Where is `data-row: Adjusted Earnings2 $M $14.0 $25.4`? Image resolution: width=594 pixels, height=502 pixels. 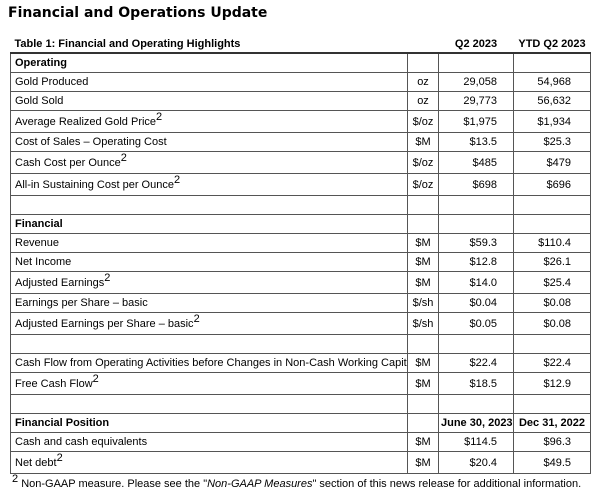
data-row: Adjusted Earnings2 $M $14.0 $25.4 is located at coordinates (300, 282).